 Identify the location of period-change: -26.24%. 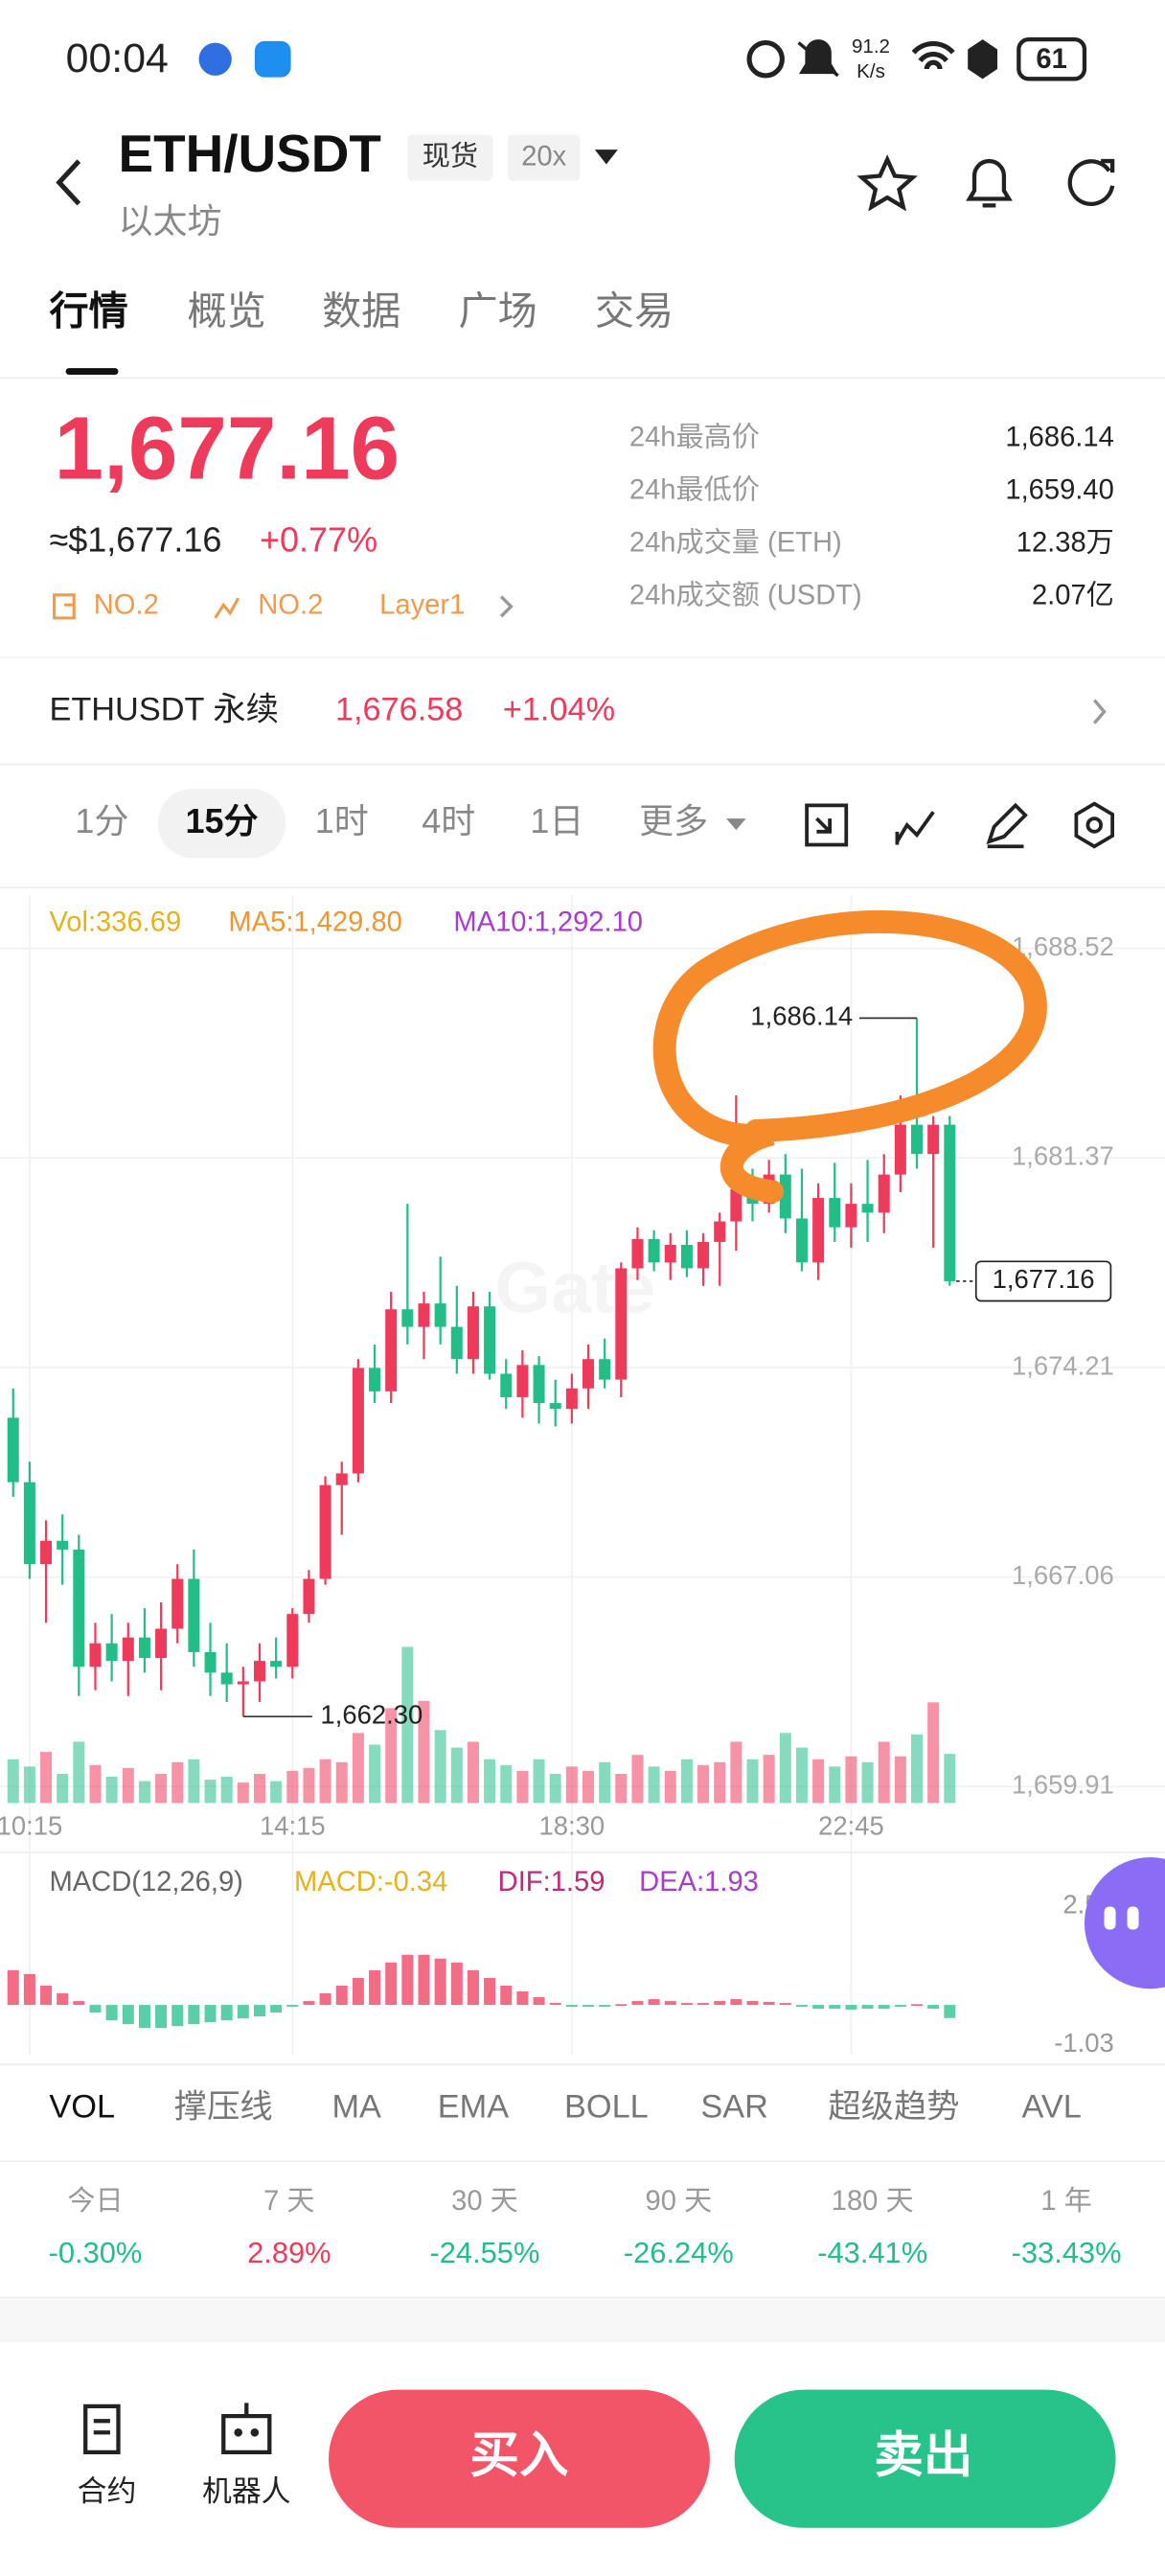
(679, 2252).